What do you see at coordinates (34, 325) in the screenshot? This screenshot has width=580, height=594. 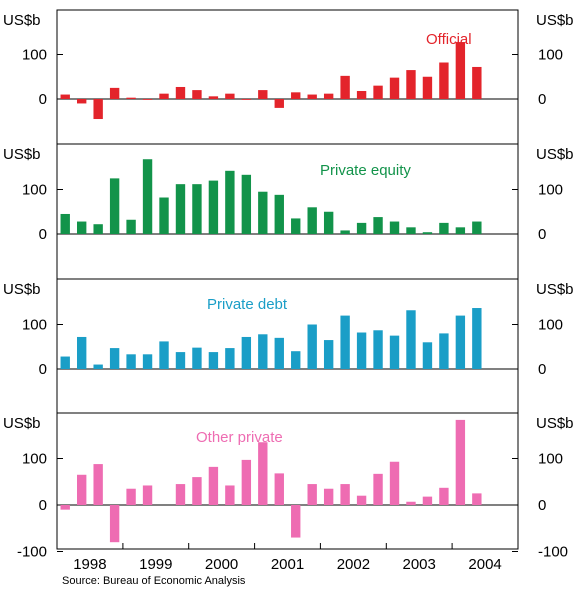 I see `y-tick-label-left: 100` at bounding box center [34, 325].